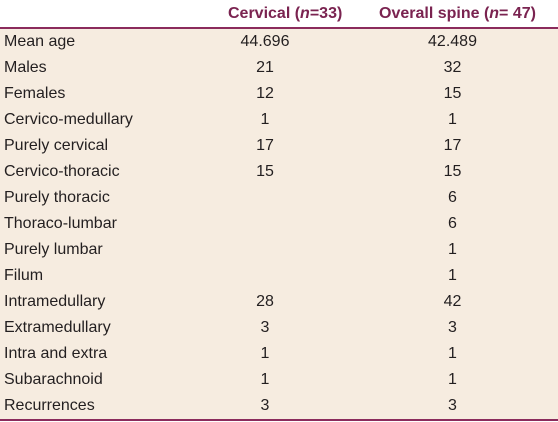 The height and width of the screenshot is (422, 558). What do you see at coordinates (57, 197) in the screenshot?
I see `row-label: Purely thoracic` at bounding box center [57, 197].